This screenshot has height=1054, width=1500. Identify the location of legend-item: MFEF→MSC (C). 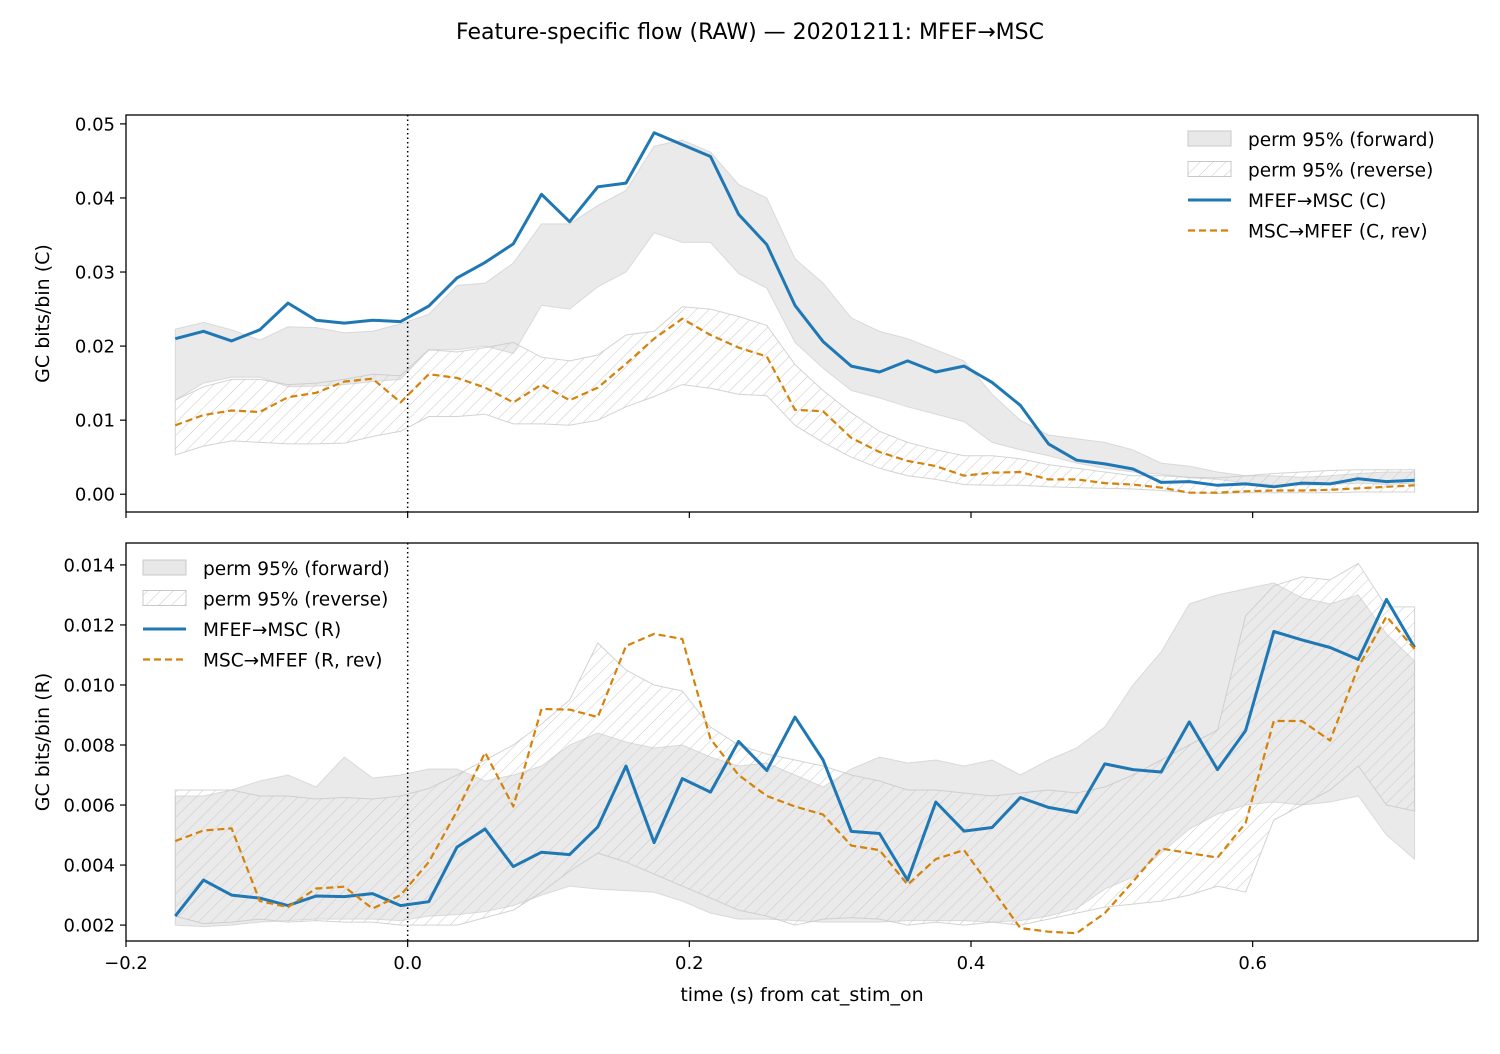
(1287, 201).